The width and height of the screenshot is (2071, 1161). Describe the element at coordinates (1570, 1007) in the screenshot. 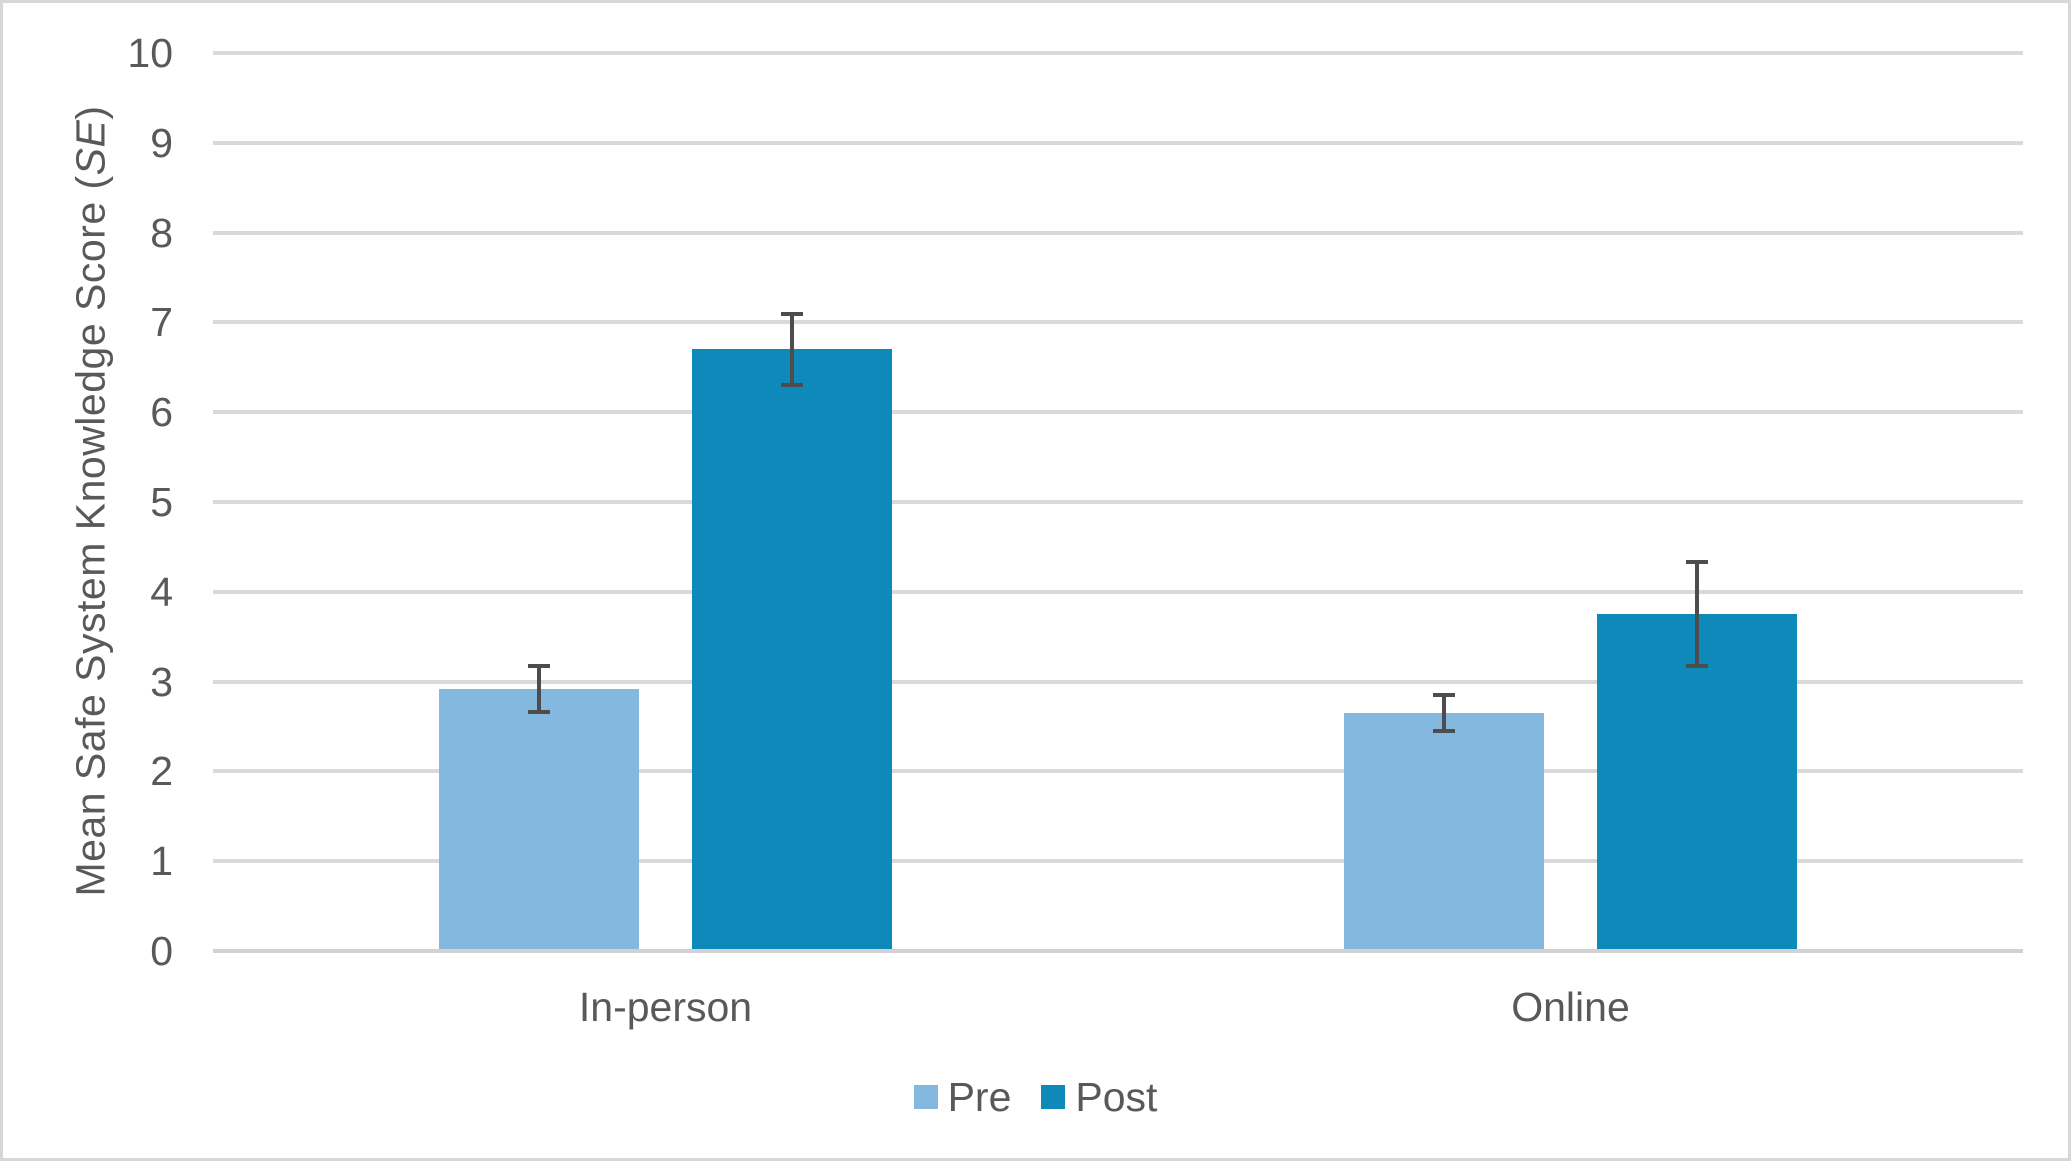

I see `x-category-label-online: Online` at that location.